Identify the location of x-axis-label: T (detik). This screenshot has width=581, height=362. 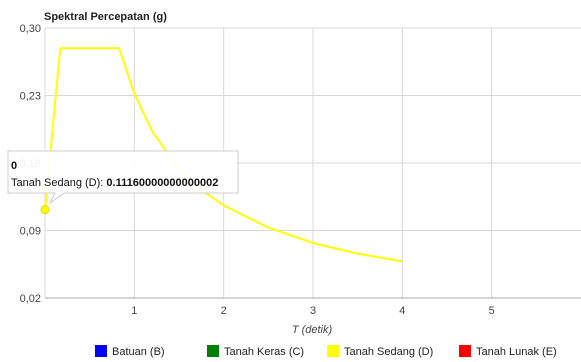
(312, 330).